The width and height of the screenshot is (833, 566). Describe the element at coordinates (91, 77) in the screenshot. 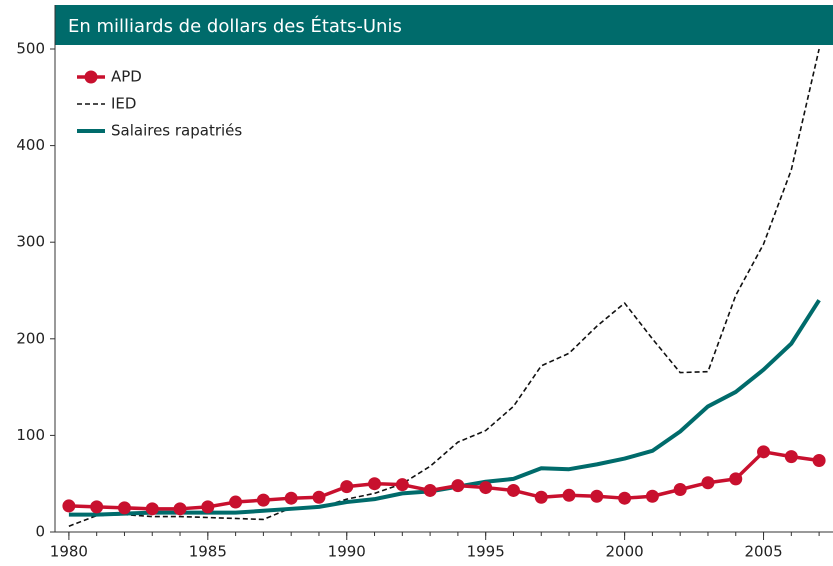

I see `legend-marker` at that location.